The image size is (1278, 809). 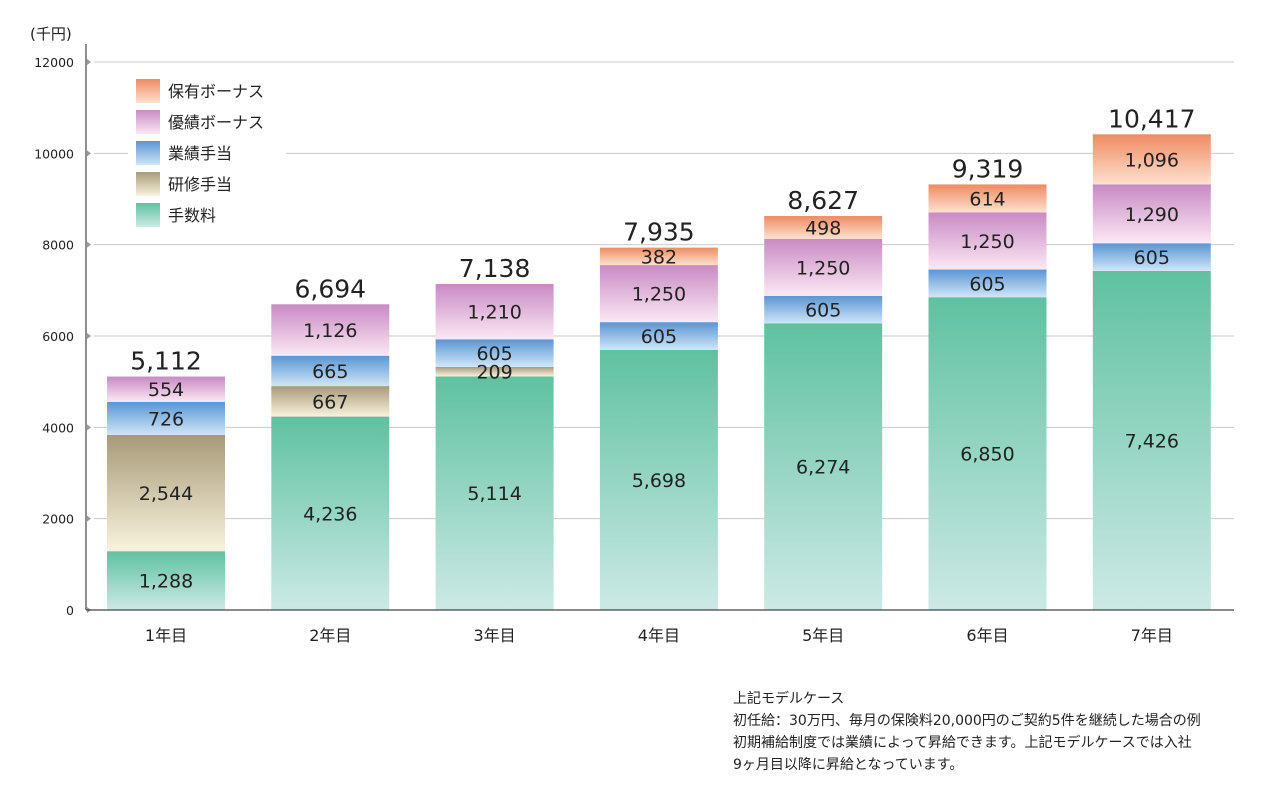 I want to click on y-tick-label: 6000, so click(x=58, y=336).